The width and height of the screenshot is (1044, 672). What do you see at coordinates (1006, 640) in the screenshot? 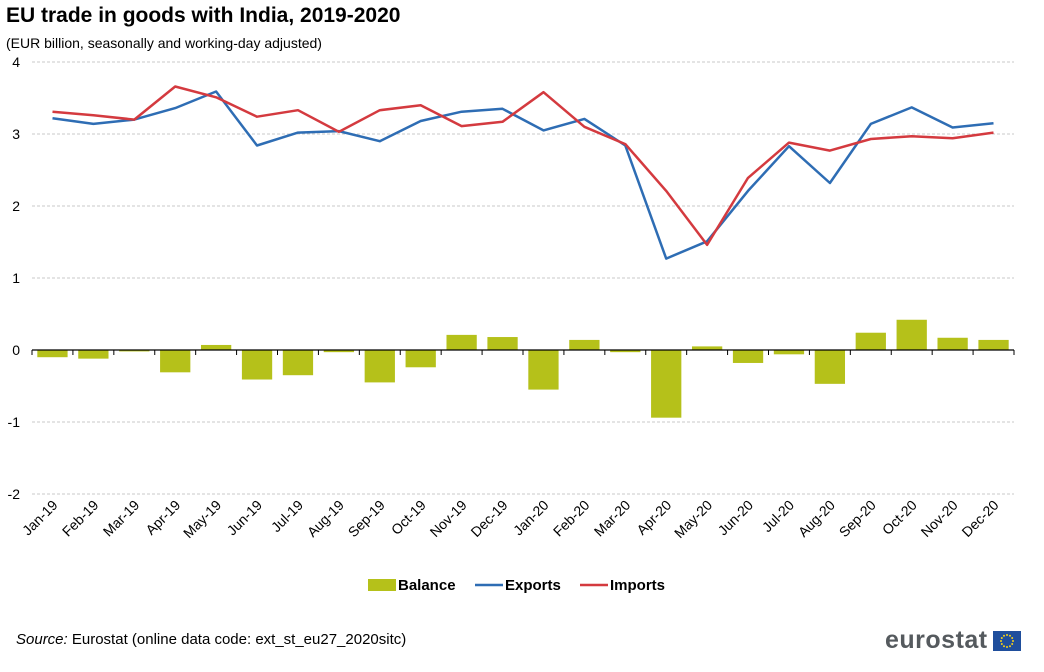
I see `eu-flag-icon` at bounding box center [1006, 640].